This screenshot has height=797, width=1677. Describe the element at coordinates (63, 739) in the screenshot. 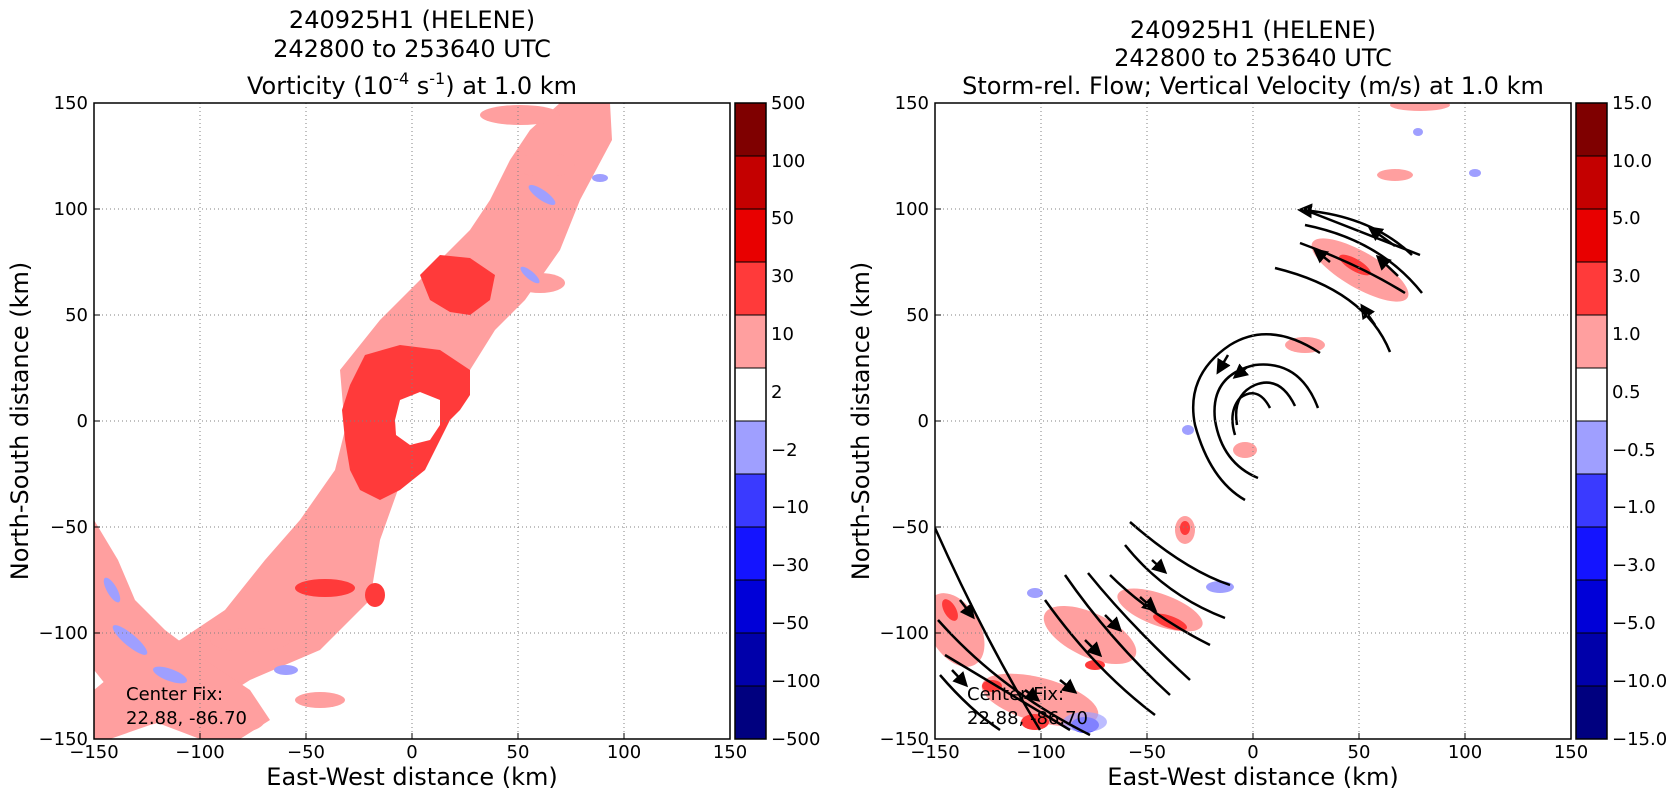

I see `left-y-tick-label: −150` at that location.